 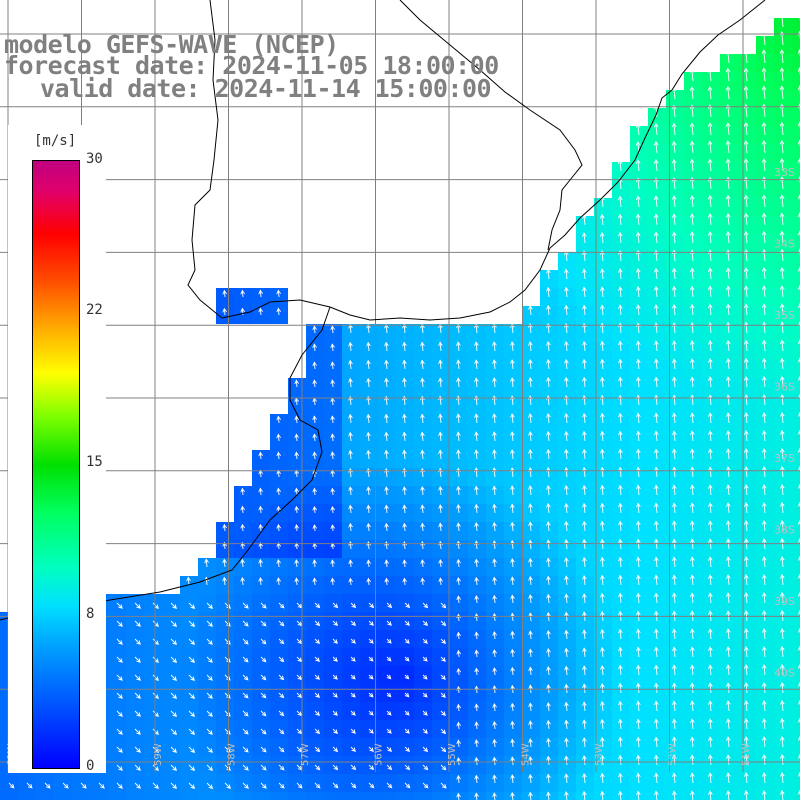 I want to click on longitude-label: 53W, so click(x=599, y=754).